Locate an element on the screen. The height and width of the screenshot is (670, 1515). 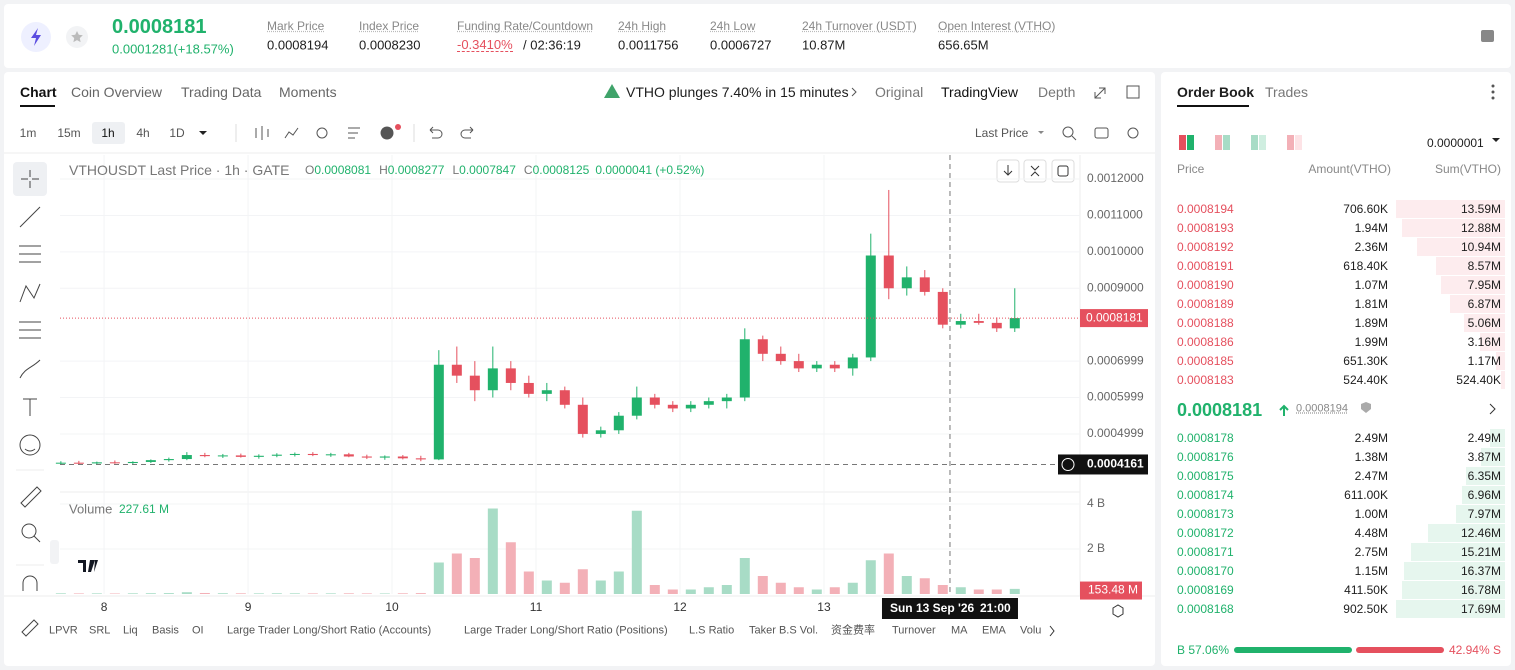
ob-sum: 2.49M is located at coordinates (1484, 438).